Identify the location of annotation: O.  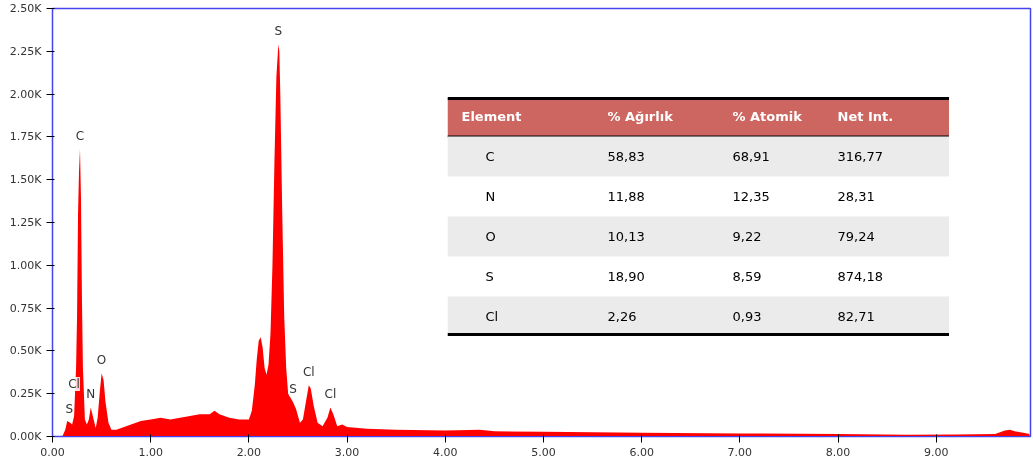
(101, 360).